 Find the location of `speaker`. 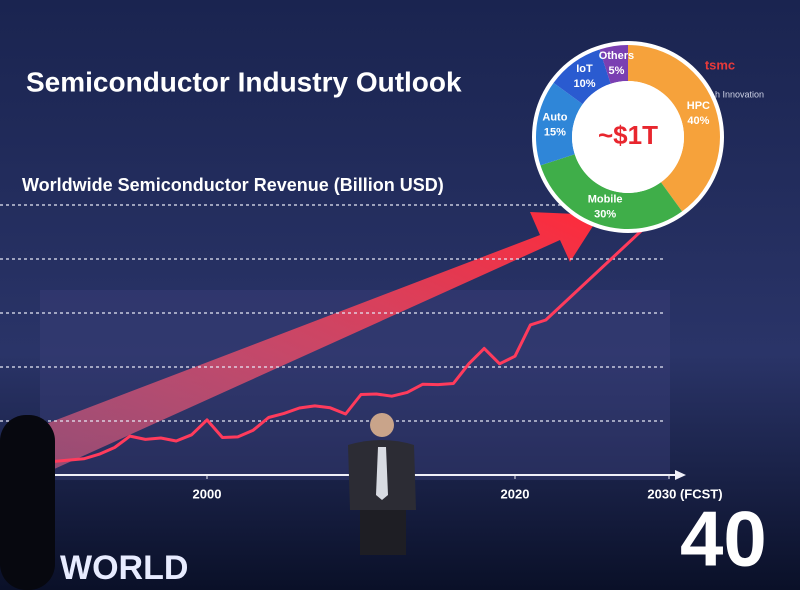

speaker is located at coordinates (382, 484).